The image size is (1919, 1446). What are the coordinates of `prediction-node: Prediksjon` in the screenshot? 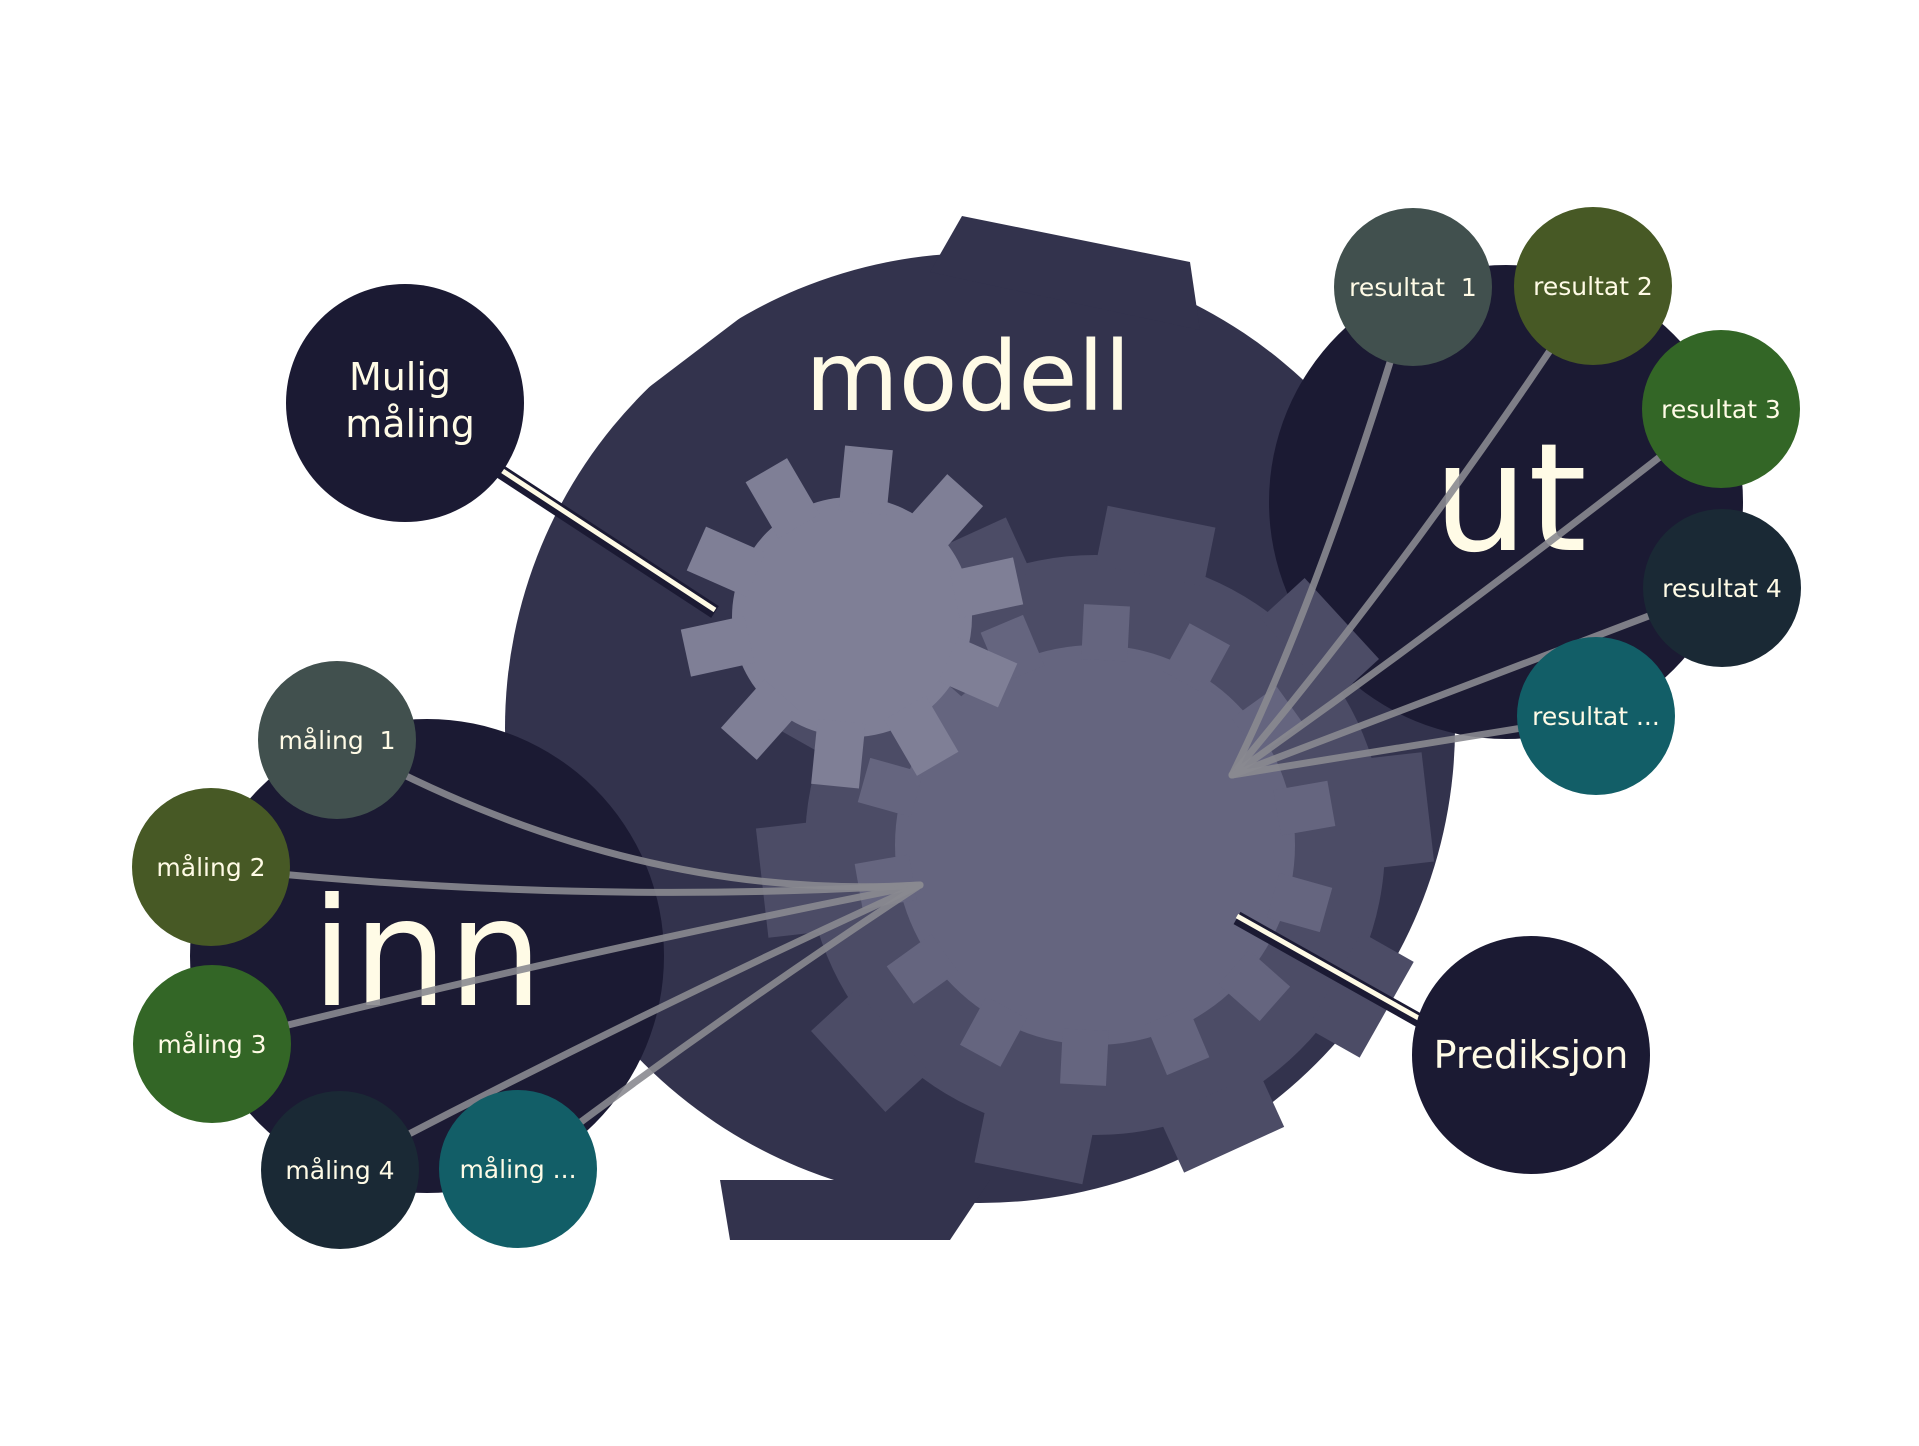 It's located at (1531, 1055).